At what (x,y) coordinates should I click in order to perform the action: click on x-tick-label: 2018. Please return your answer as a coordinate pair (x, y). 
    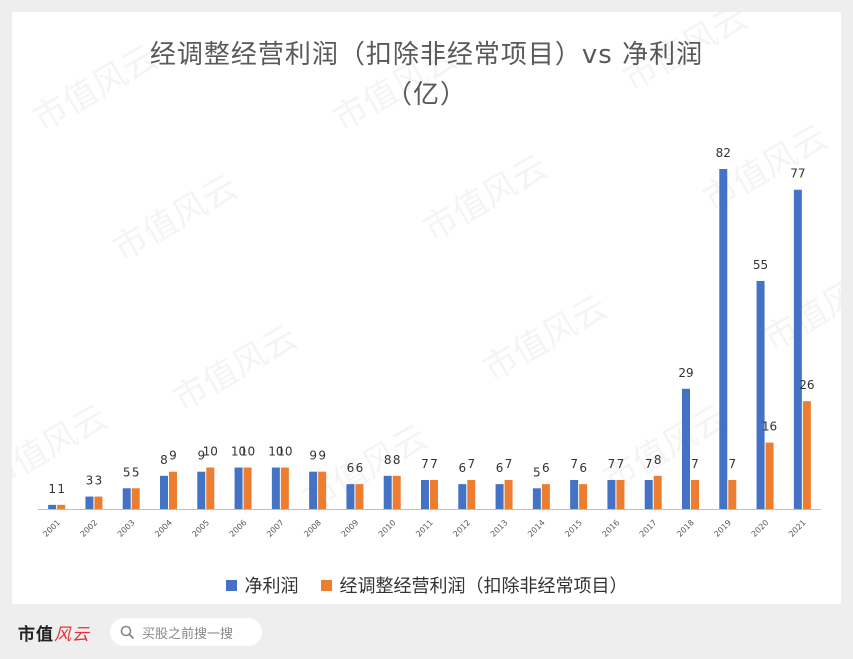
    Looking at the image, I should click on (685, 528).